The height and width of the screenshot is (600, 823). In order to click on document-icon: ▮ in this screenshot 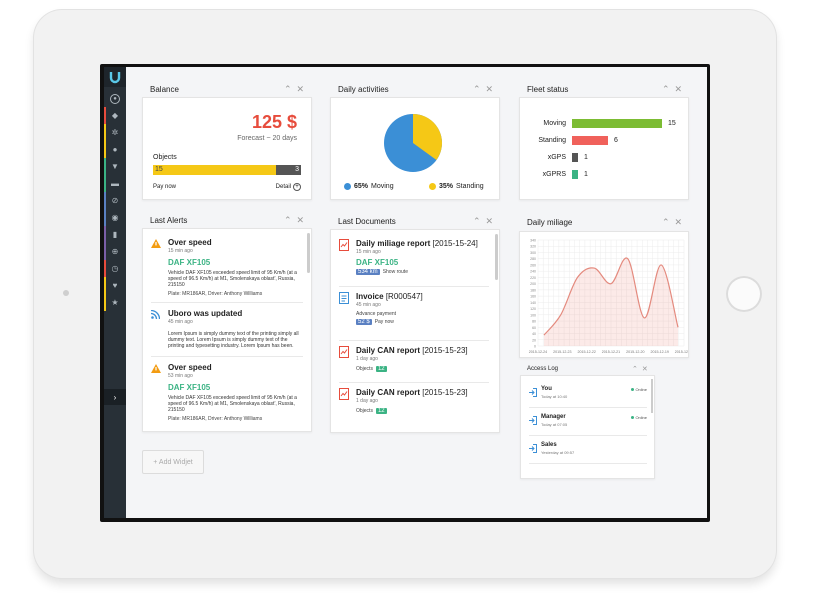, I will do `click(115, 234)`.